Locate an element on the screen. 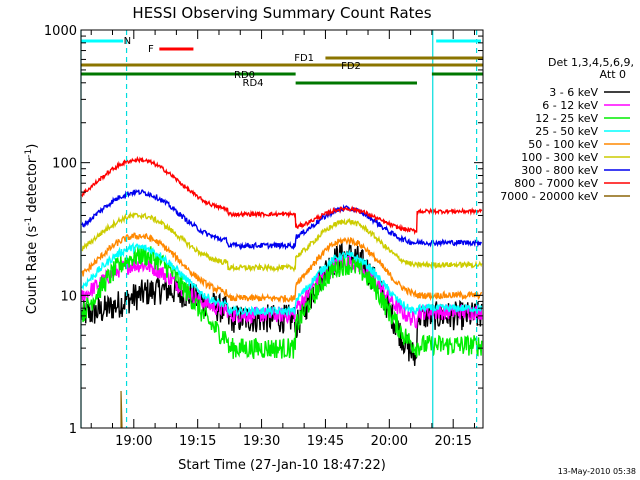 This screenshot has height=480, width=640. legend-label: 25 - 50 keV is located at coordinates (566, 131).